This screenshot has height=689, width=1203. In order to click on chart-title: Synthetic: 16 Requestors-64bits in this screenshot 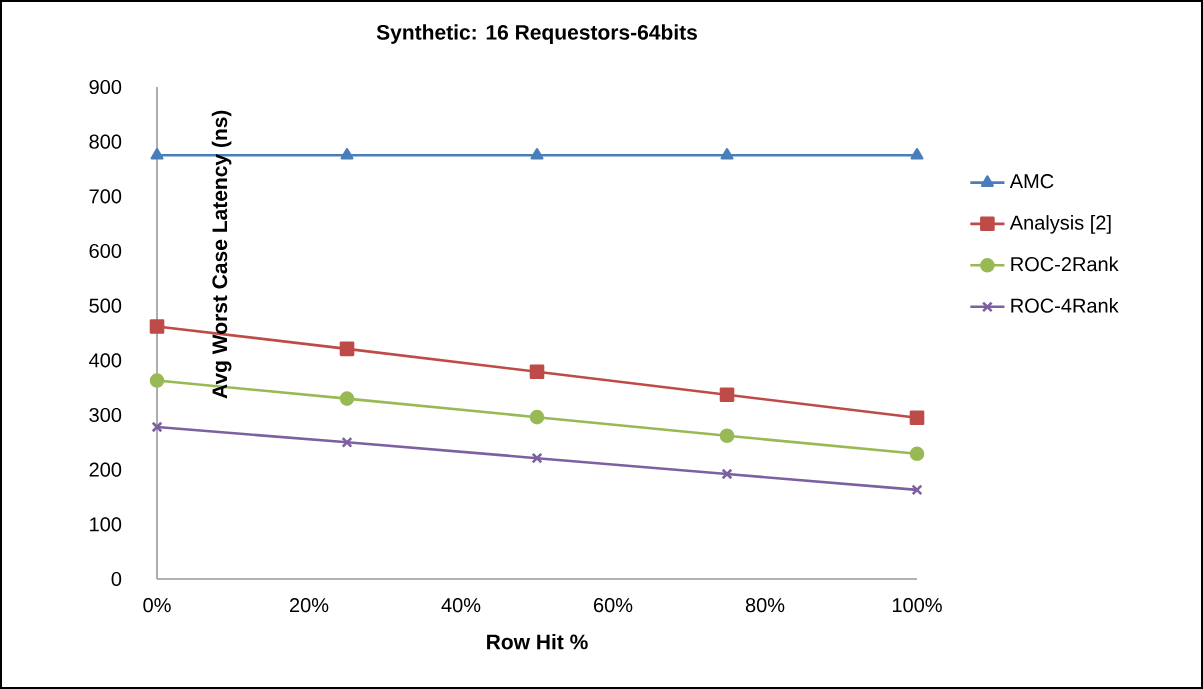, I will do `click(536, 34)`.